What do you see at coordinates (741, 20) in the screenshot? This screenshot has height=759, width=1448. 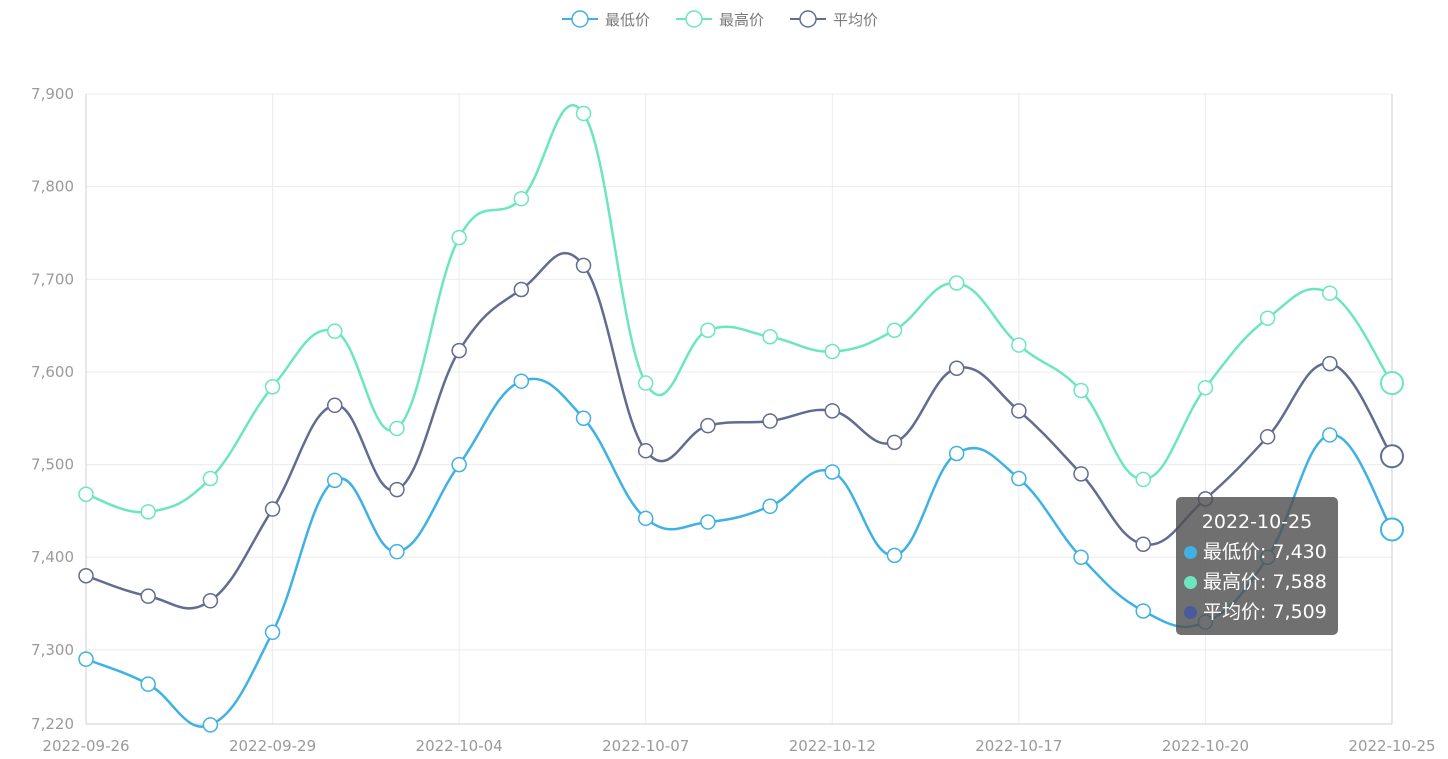 I see `legend-label-1: 最高价` at bounding box center [741, 20].